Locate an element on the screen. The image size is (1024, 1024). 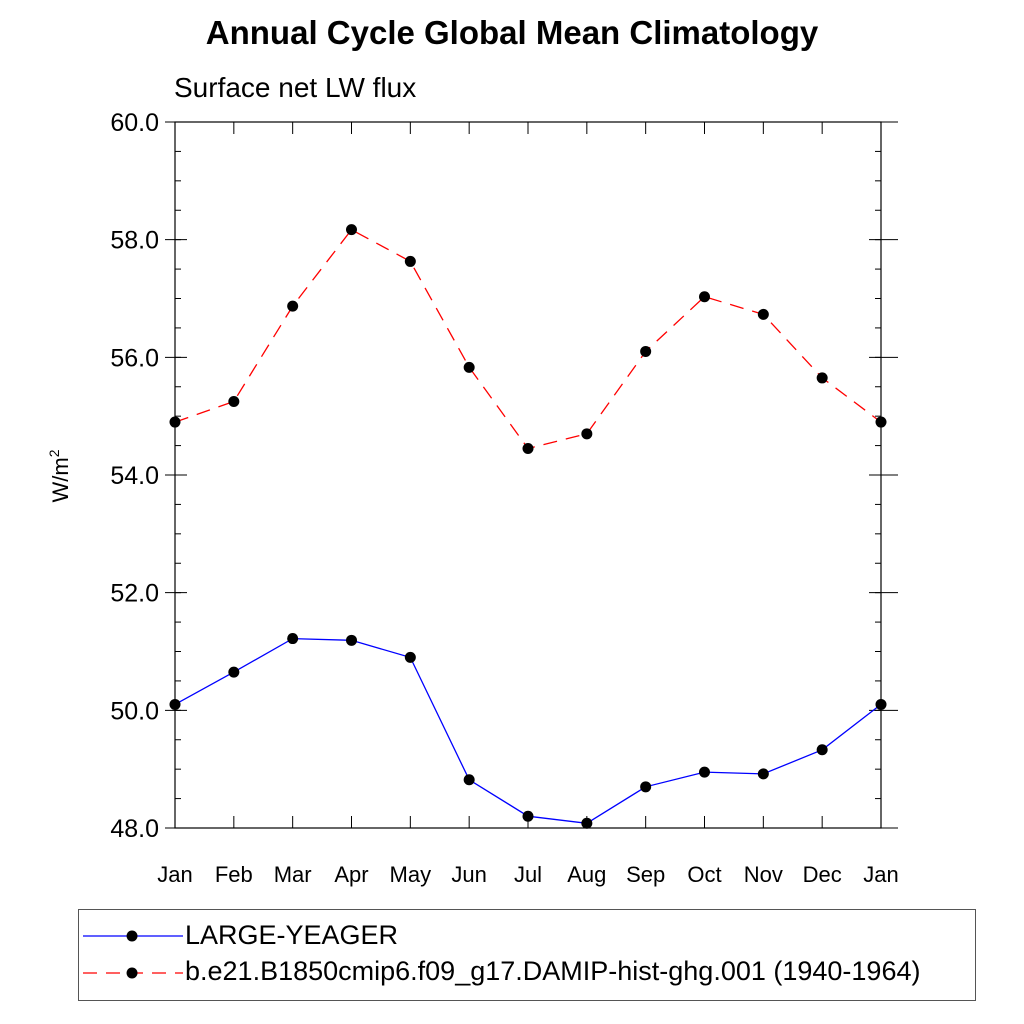
x-tick-label: Mar is located at coordinates (293, 874).